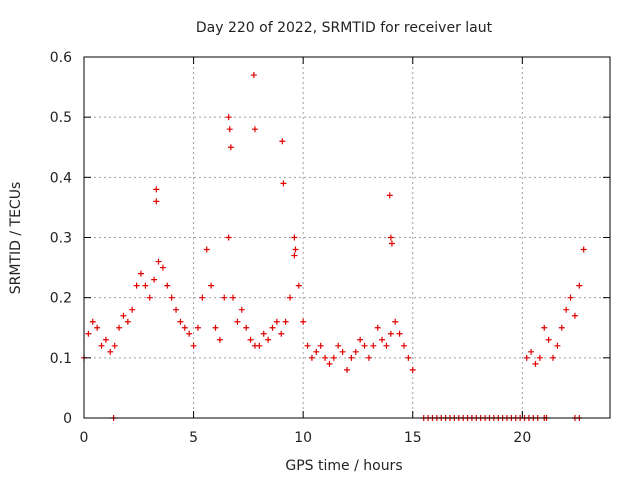 The height and width of the screenshot is (480, 640). I want to click on y-tick-label: 0.2, so click(61, 299).